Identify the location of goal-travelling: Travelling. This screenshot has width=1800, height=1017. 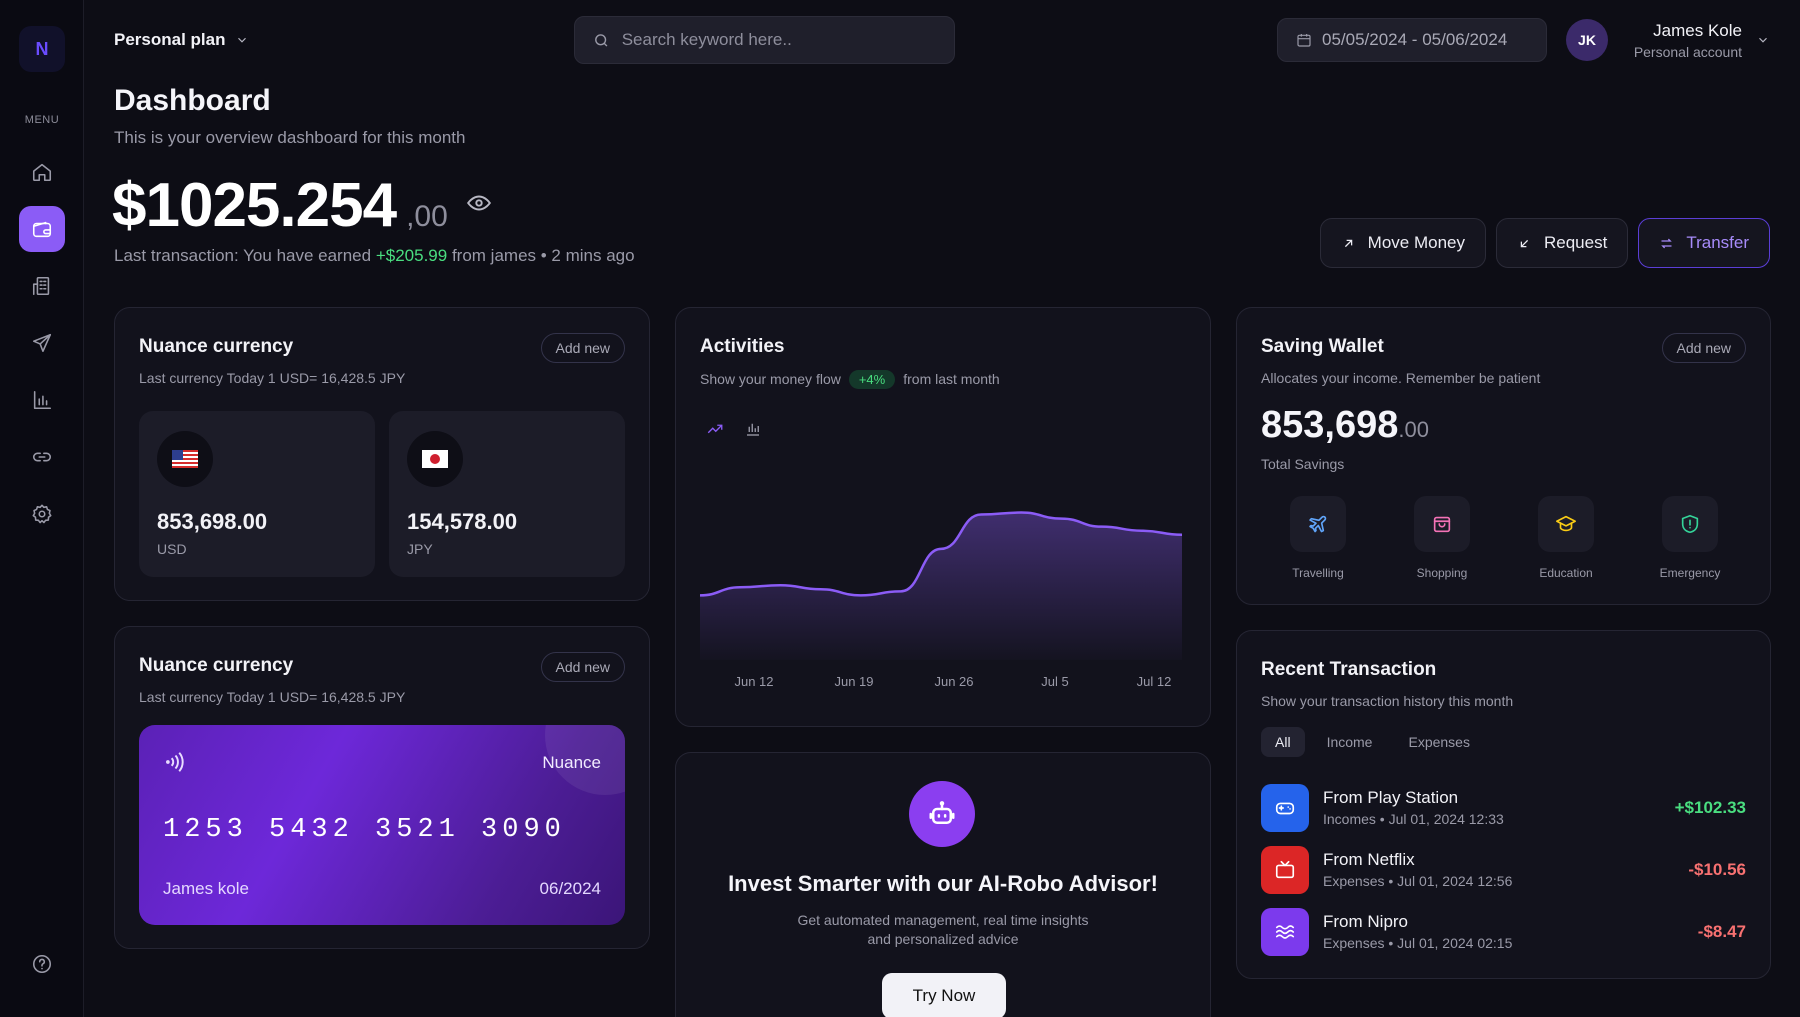
(1318, 538).